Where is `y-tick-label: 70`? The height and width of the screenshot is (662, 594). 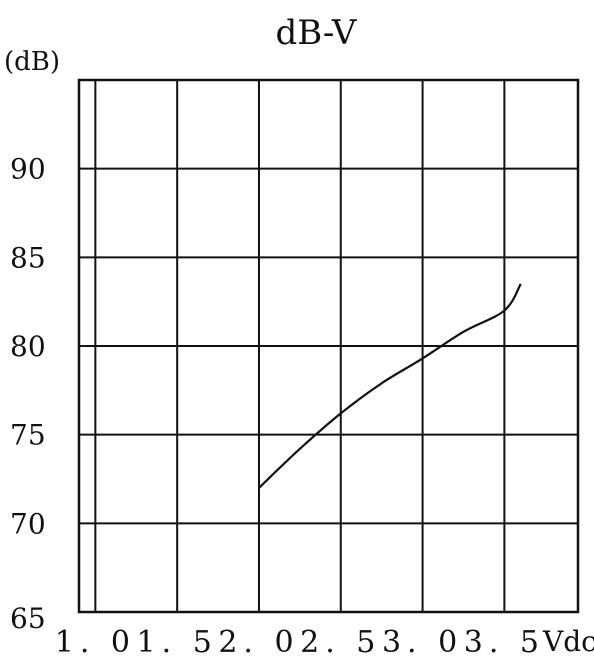
y-tick-label: 70 is located at coordinates (28, 523).